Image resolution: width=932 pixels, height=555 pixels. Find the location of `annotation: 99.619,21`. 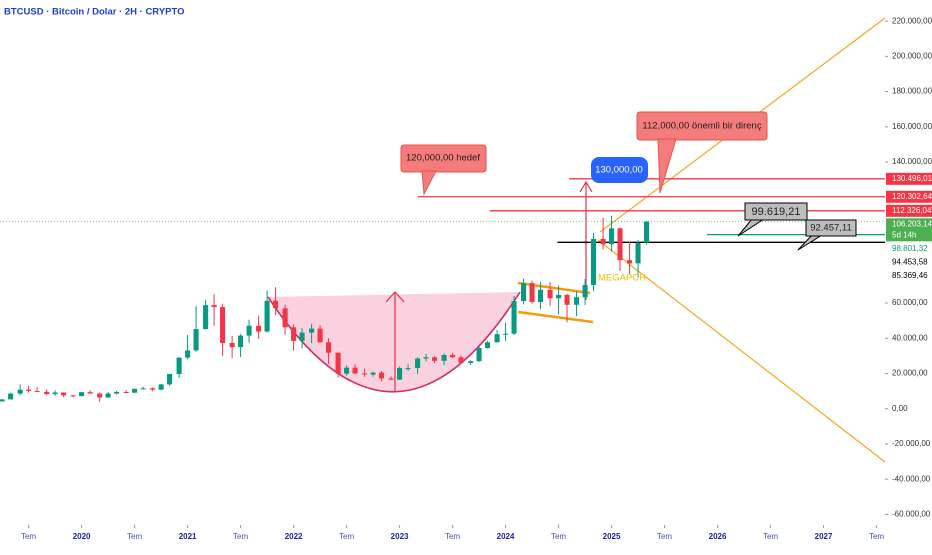

annotation: 99.619,21 is located at coordinates (776, 212).